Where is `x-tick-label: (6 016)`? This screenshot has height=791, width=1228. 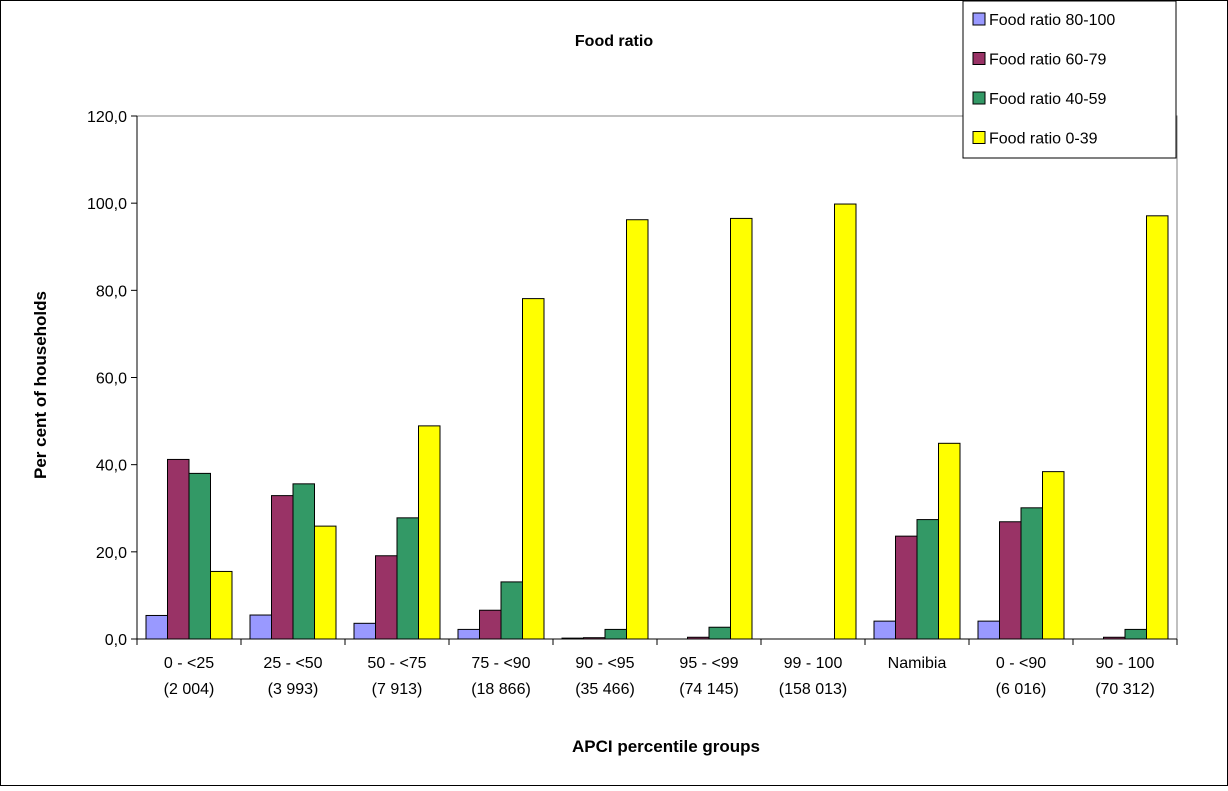 x-tick-label: (6 016) is located at coordinates (1021, 689).